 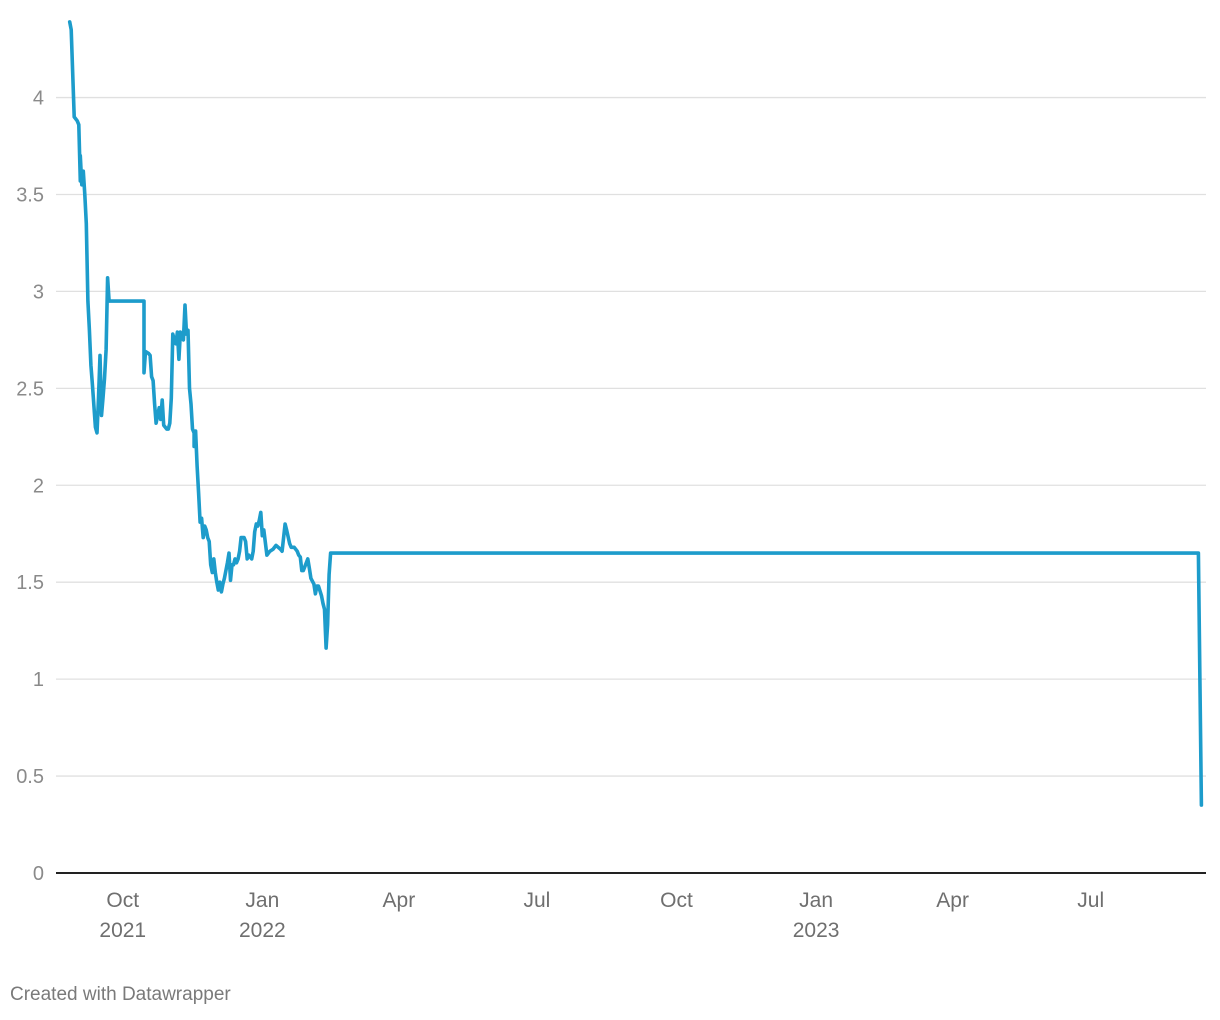 What do you see at coordinates (30, 195) in the screenshot?
I see `y-tick-label: 3.5` at bounding box center [30, 195].